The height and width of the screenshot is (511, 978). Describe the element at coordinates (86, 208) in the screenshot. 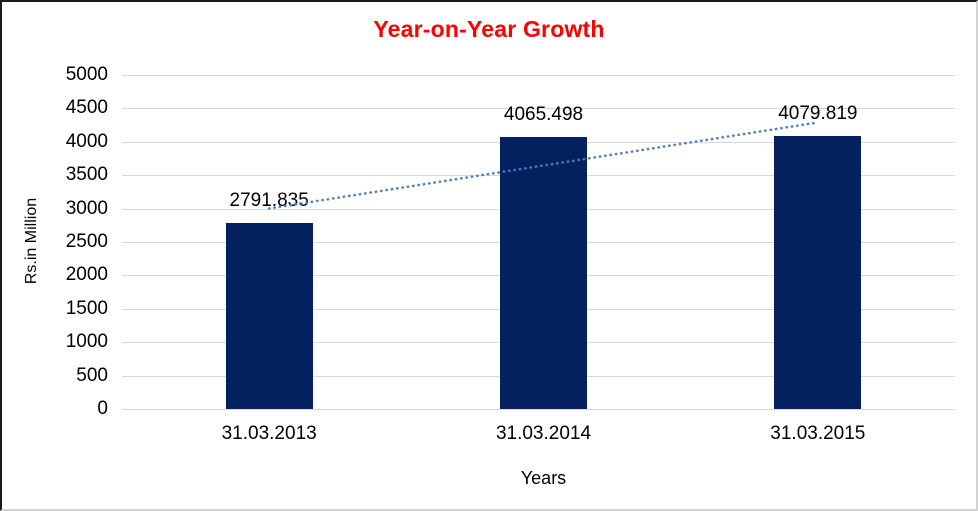

I see `y-tick-label: 3000` at that location.